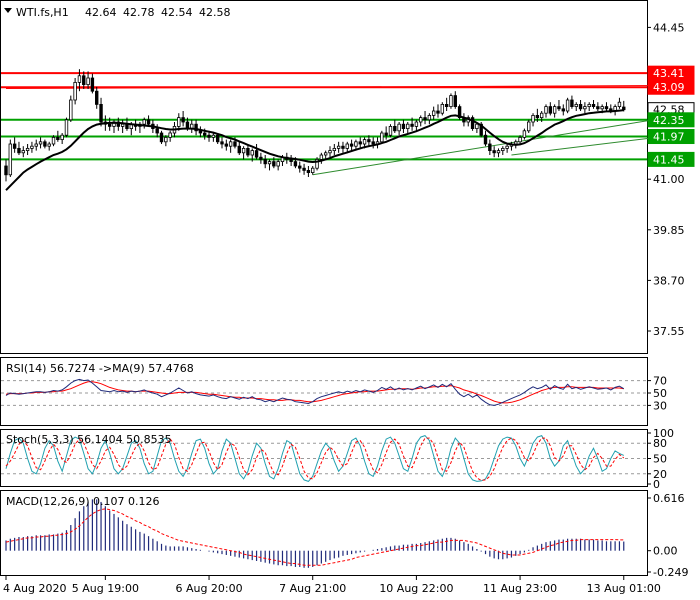 Image resolution: width=700 pixels, height=600 pixels. Describe the element at coordinates (589, 145) in the screenshot. I see `trendline` at that location.